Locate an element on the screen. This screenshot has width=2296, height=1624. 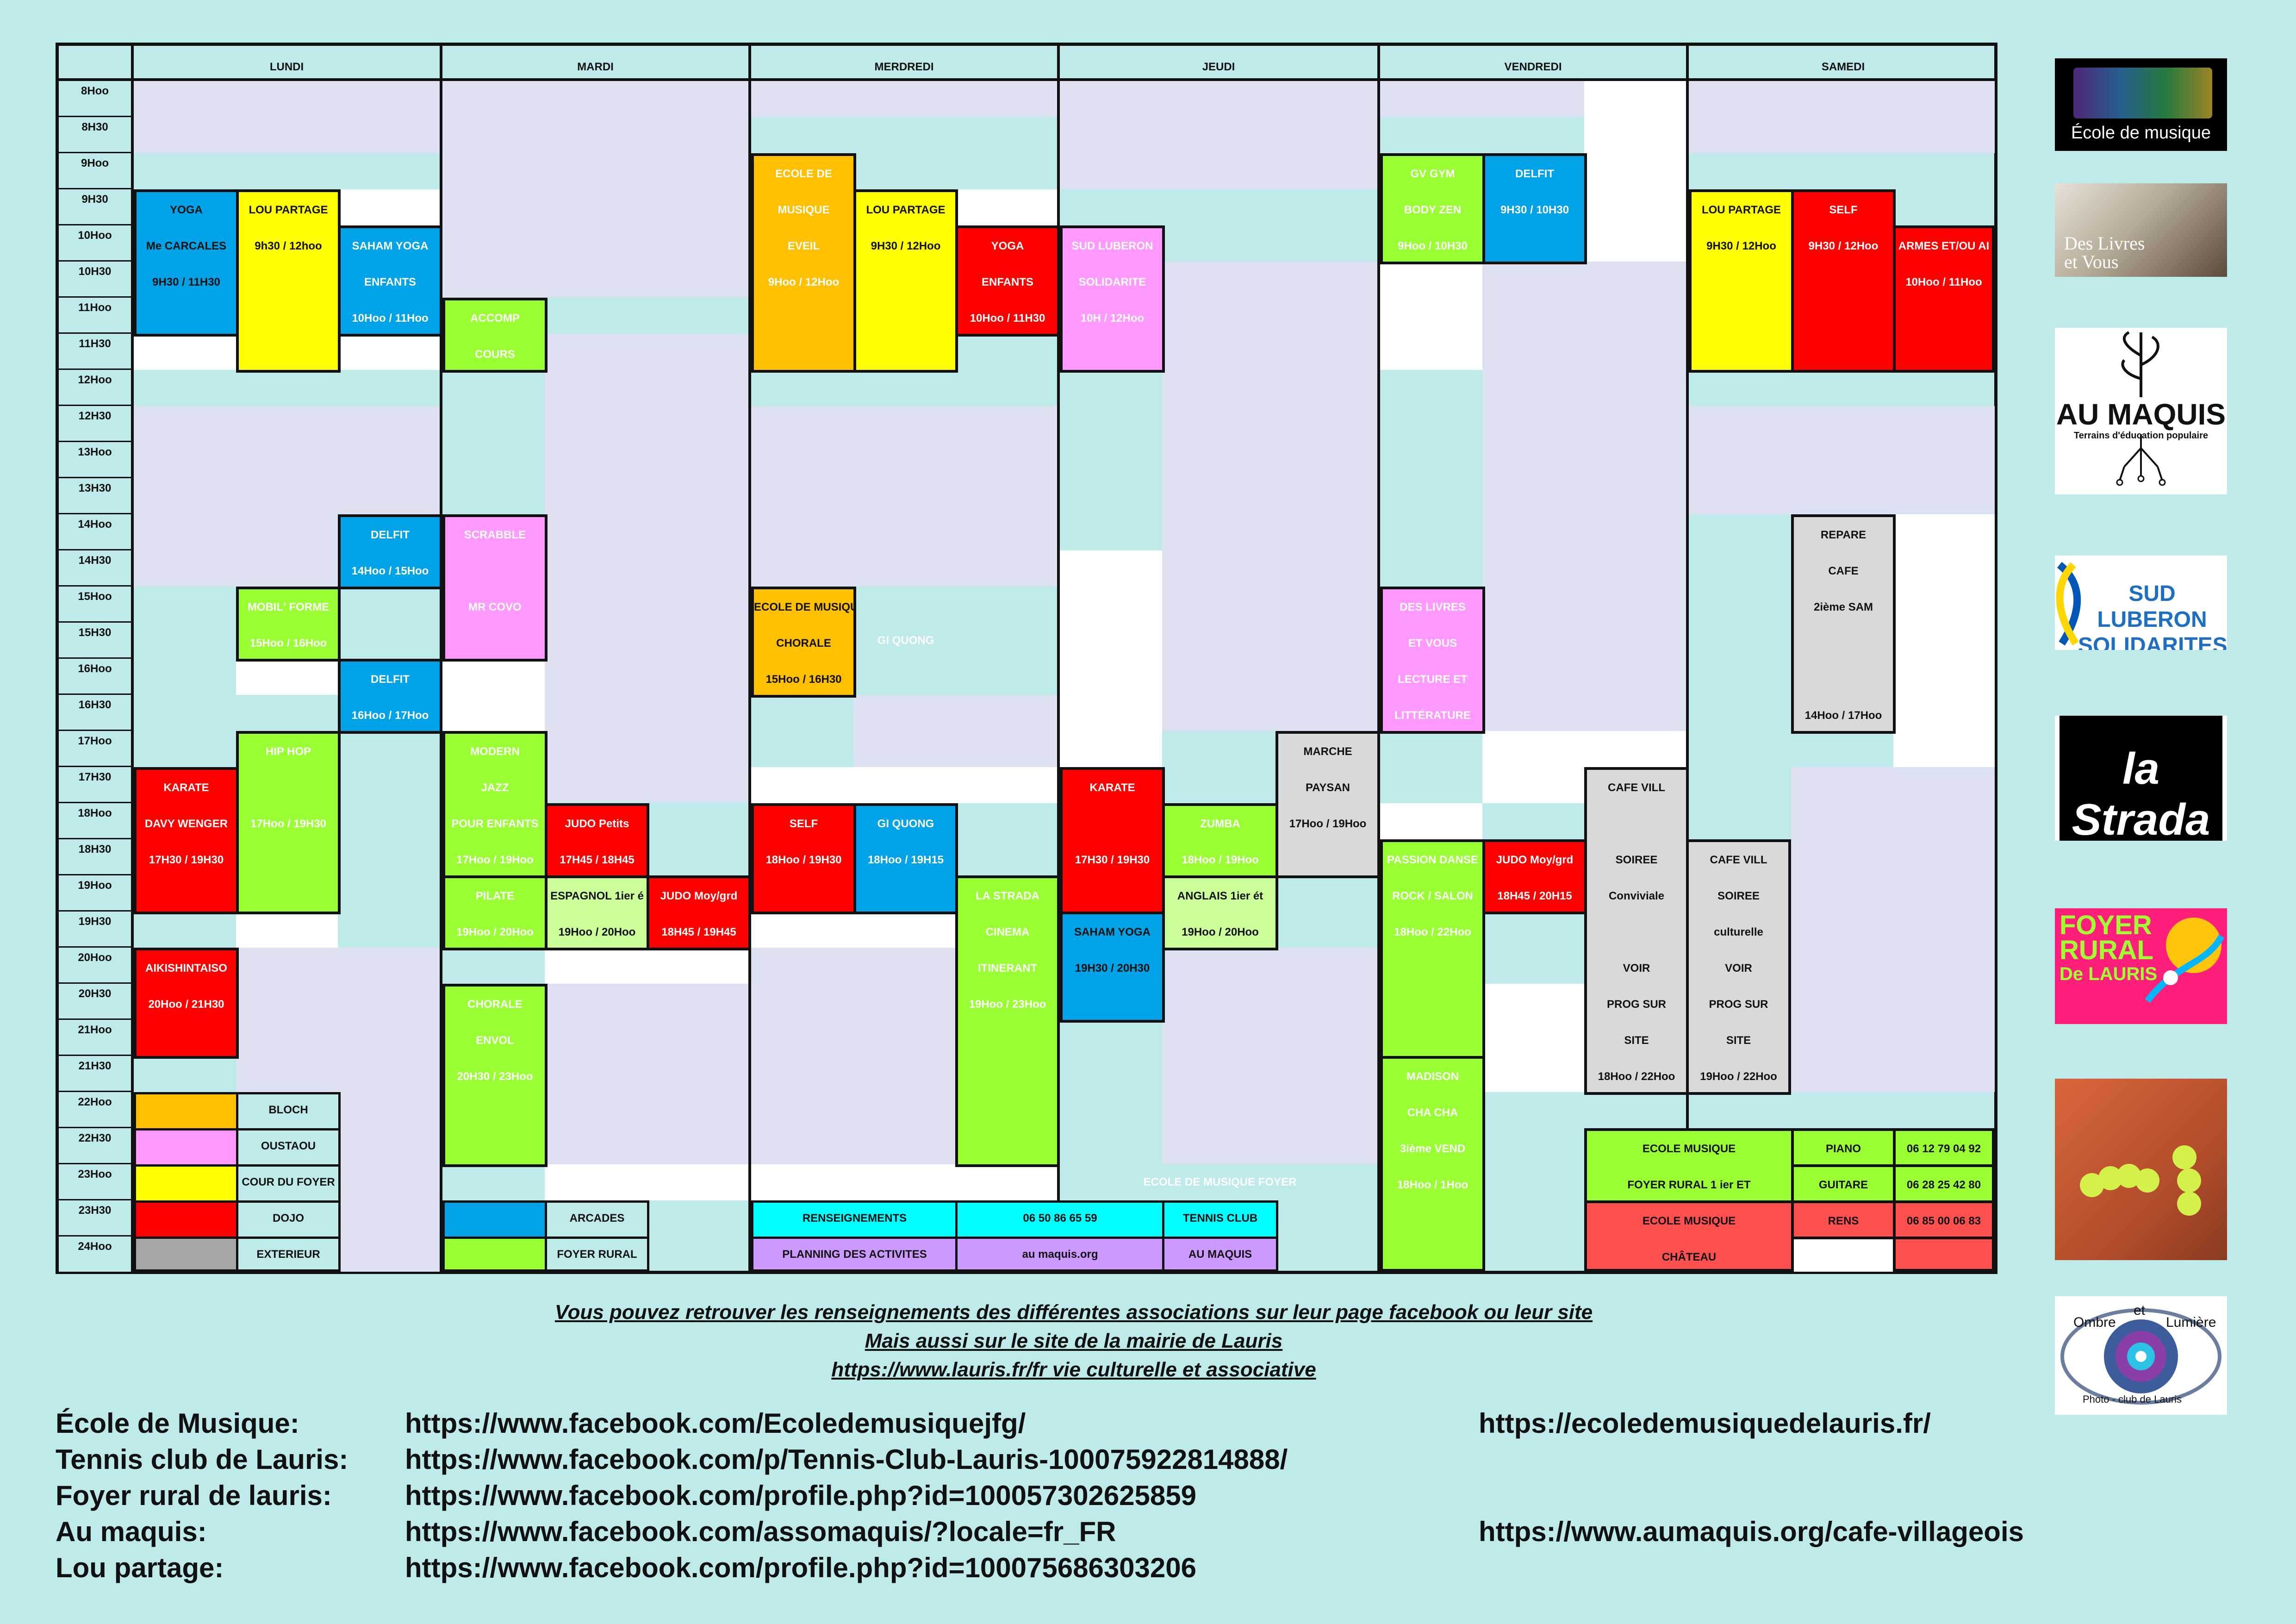
logo-tennis is located at coordinates (2141, 1169).